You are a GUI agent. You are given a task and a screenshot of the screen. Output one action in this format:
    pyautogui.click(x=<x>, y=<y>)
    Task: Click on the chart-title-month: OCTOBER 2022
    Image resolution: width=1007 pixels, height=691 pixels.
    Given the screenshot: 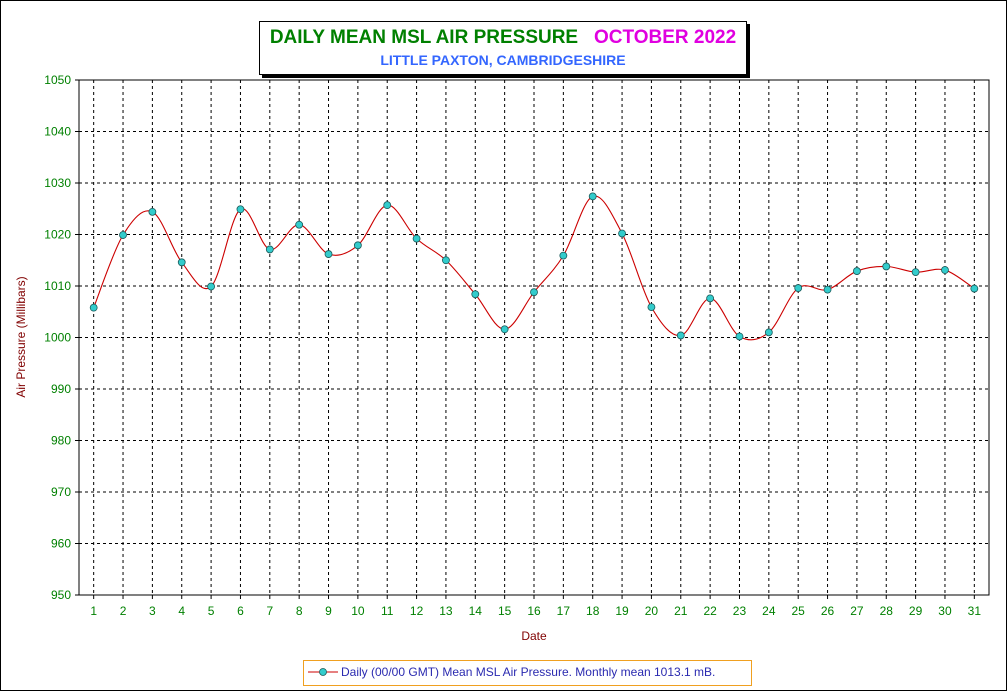 What is the action you would take?
    pyautogui.click(x=665, y=37)
    